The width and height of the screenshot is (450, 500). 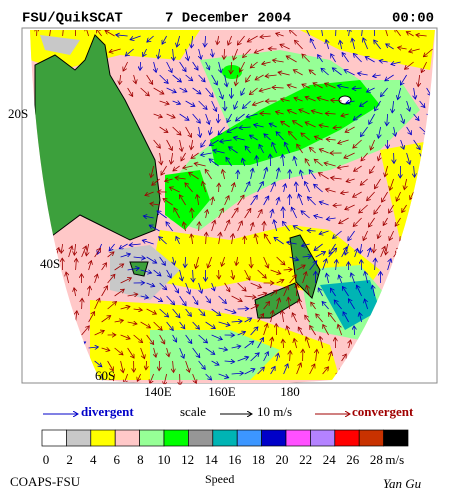 What do you see at coordinates (347, 438) in the screenshot?
I see `colorbar-swatch` at bounding box center [347, 438].